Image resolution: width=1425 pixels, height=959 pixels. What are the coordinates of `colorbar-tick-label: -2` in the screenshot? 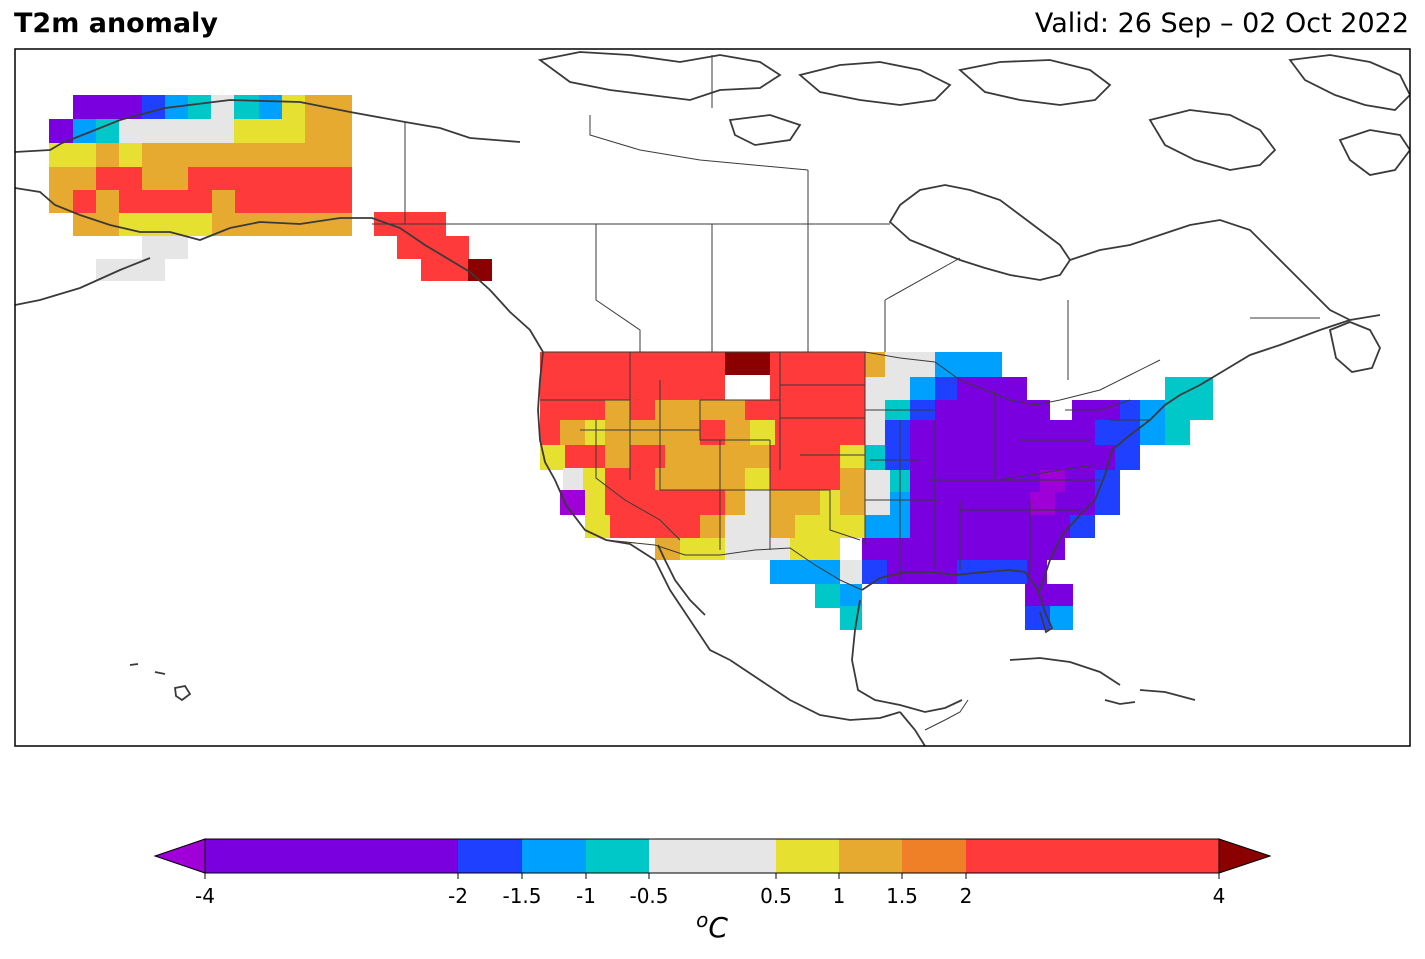 It's located at (458, 896).